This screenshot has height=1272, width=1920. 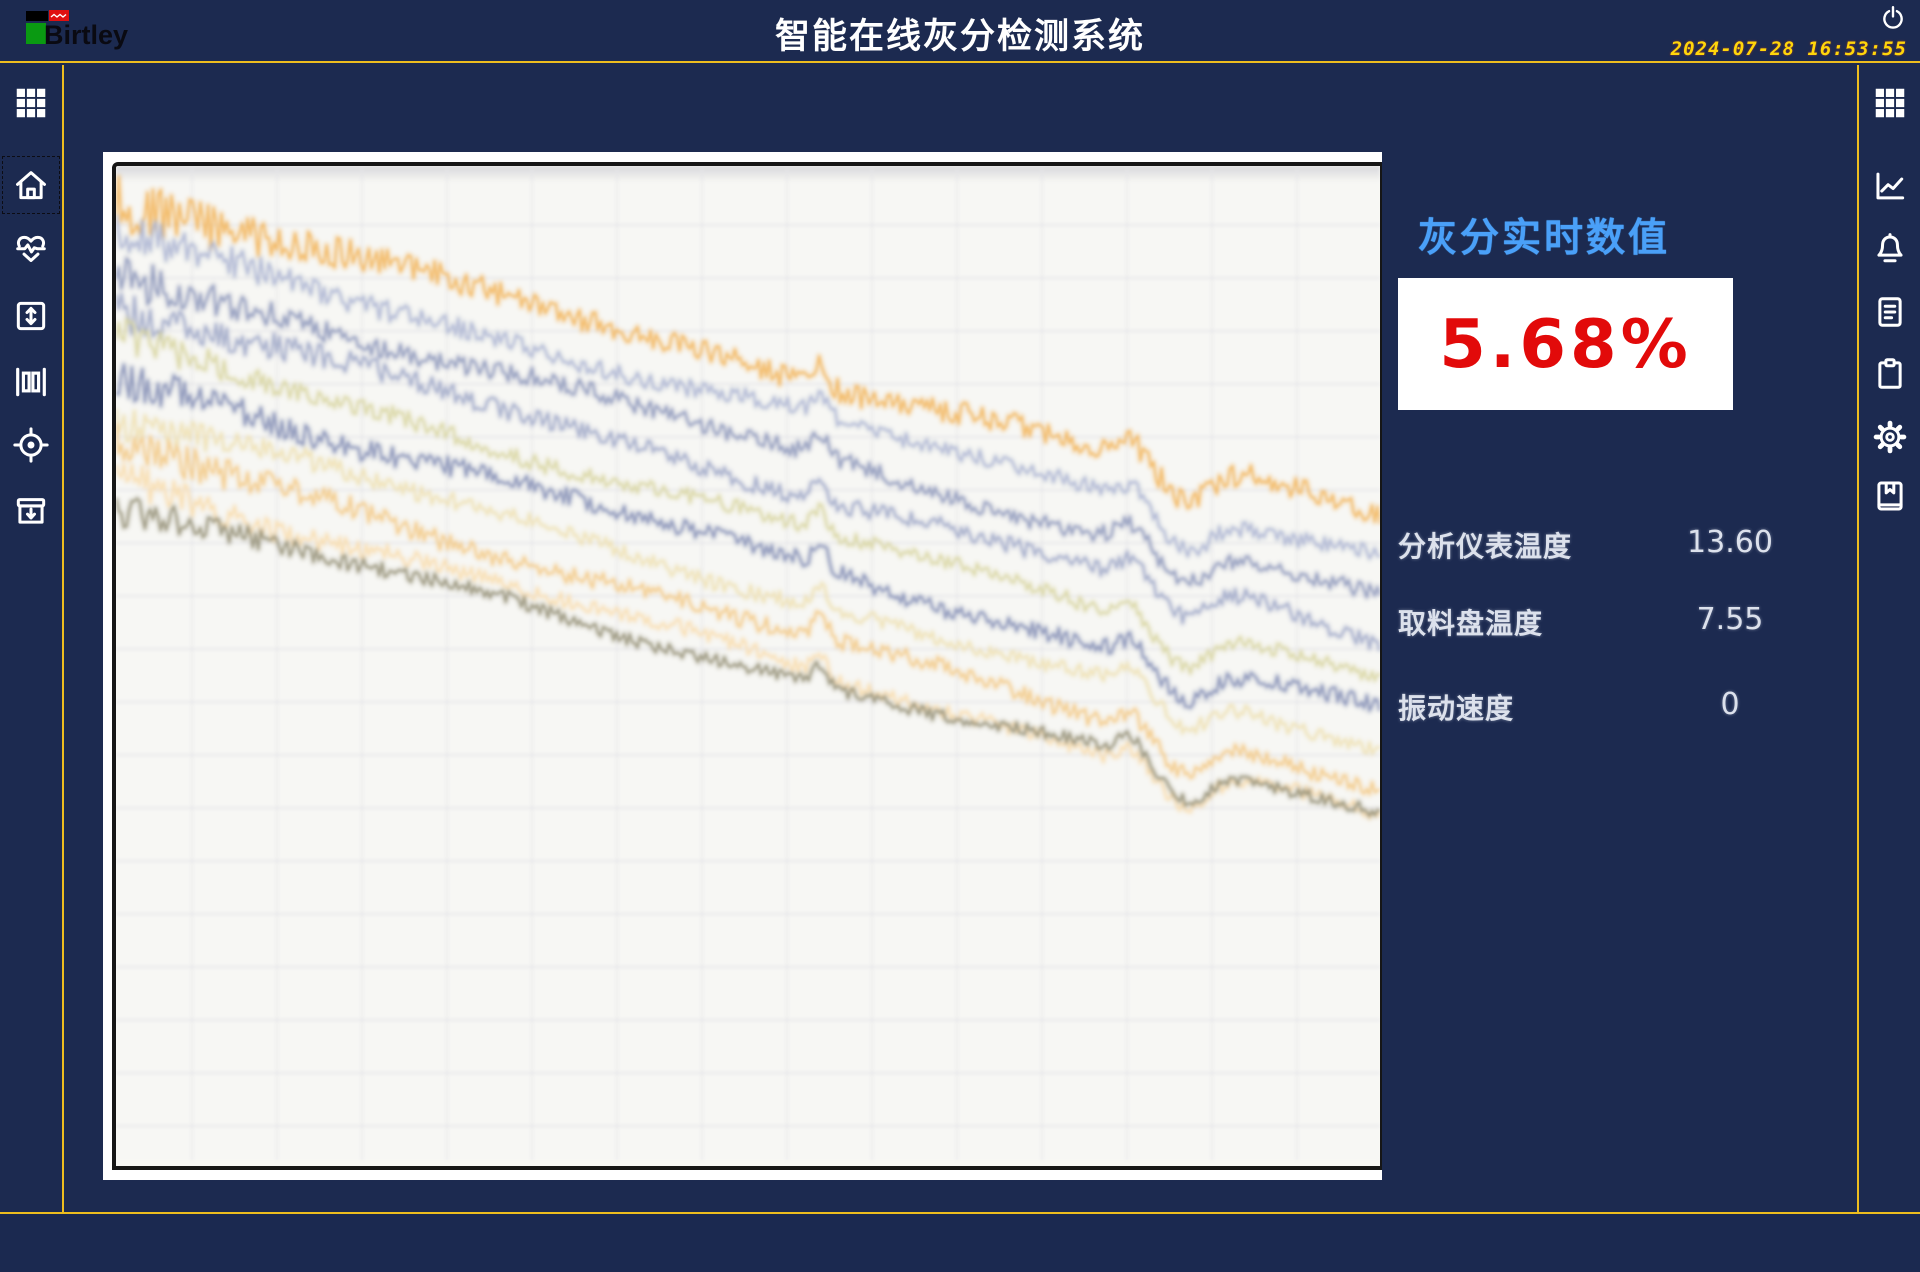 I want to click on power-button, so click(x=1893, y=17).